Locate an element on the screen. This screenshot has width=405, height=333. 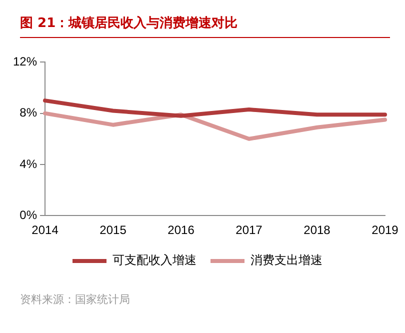
x-tick-label: 2017 is located at coordinates (249, 230).